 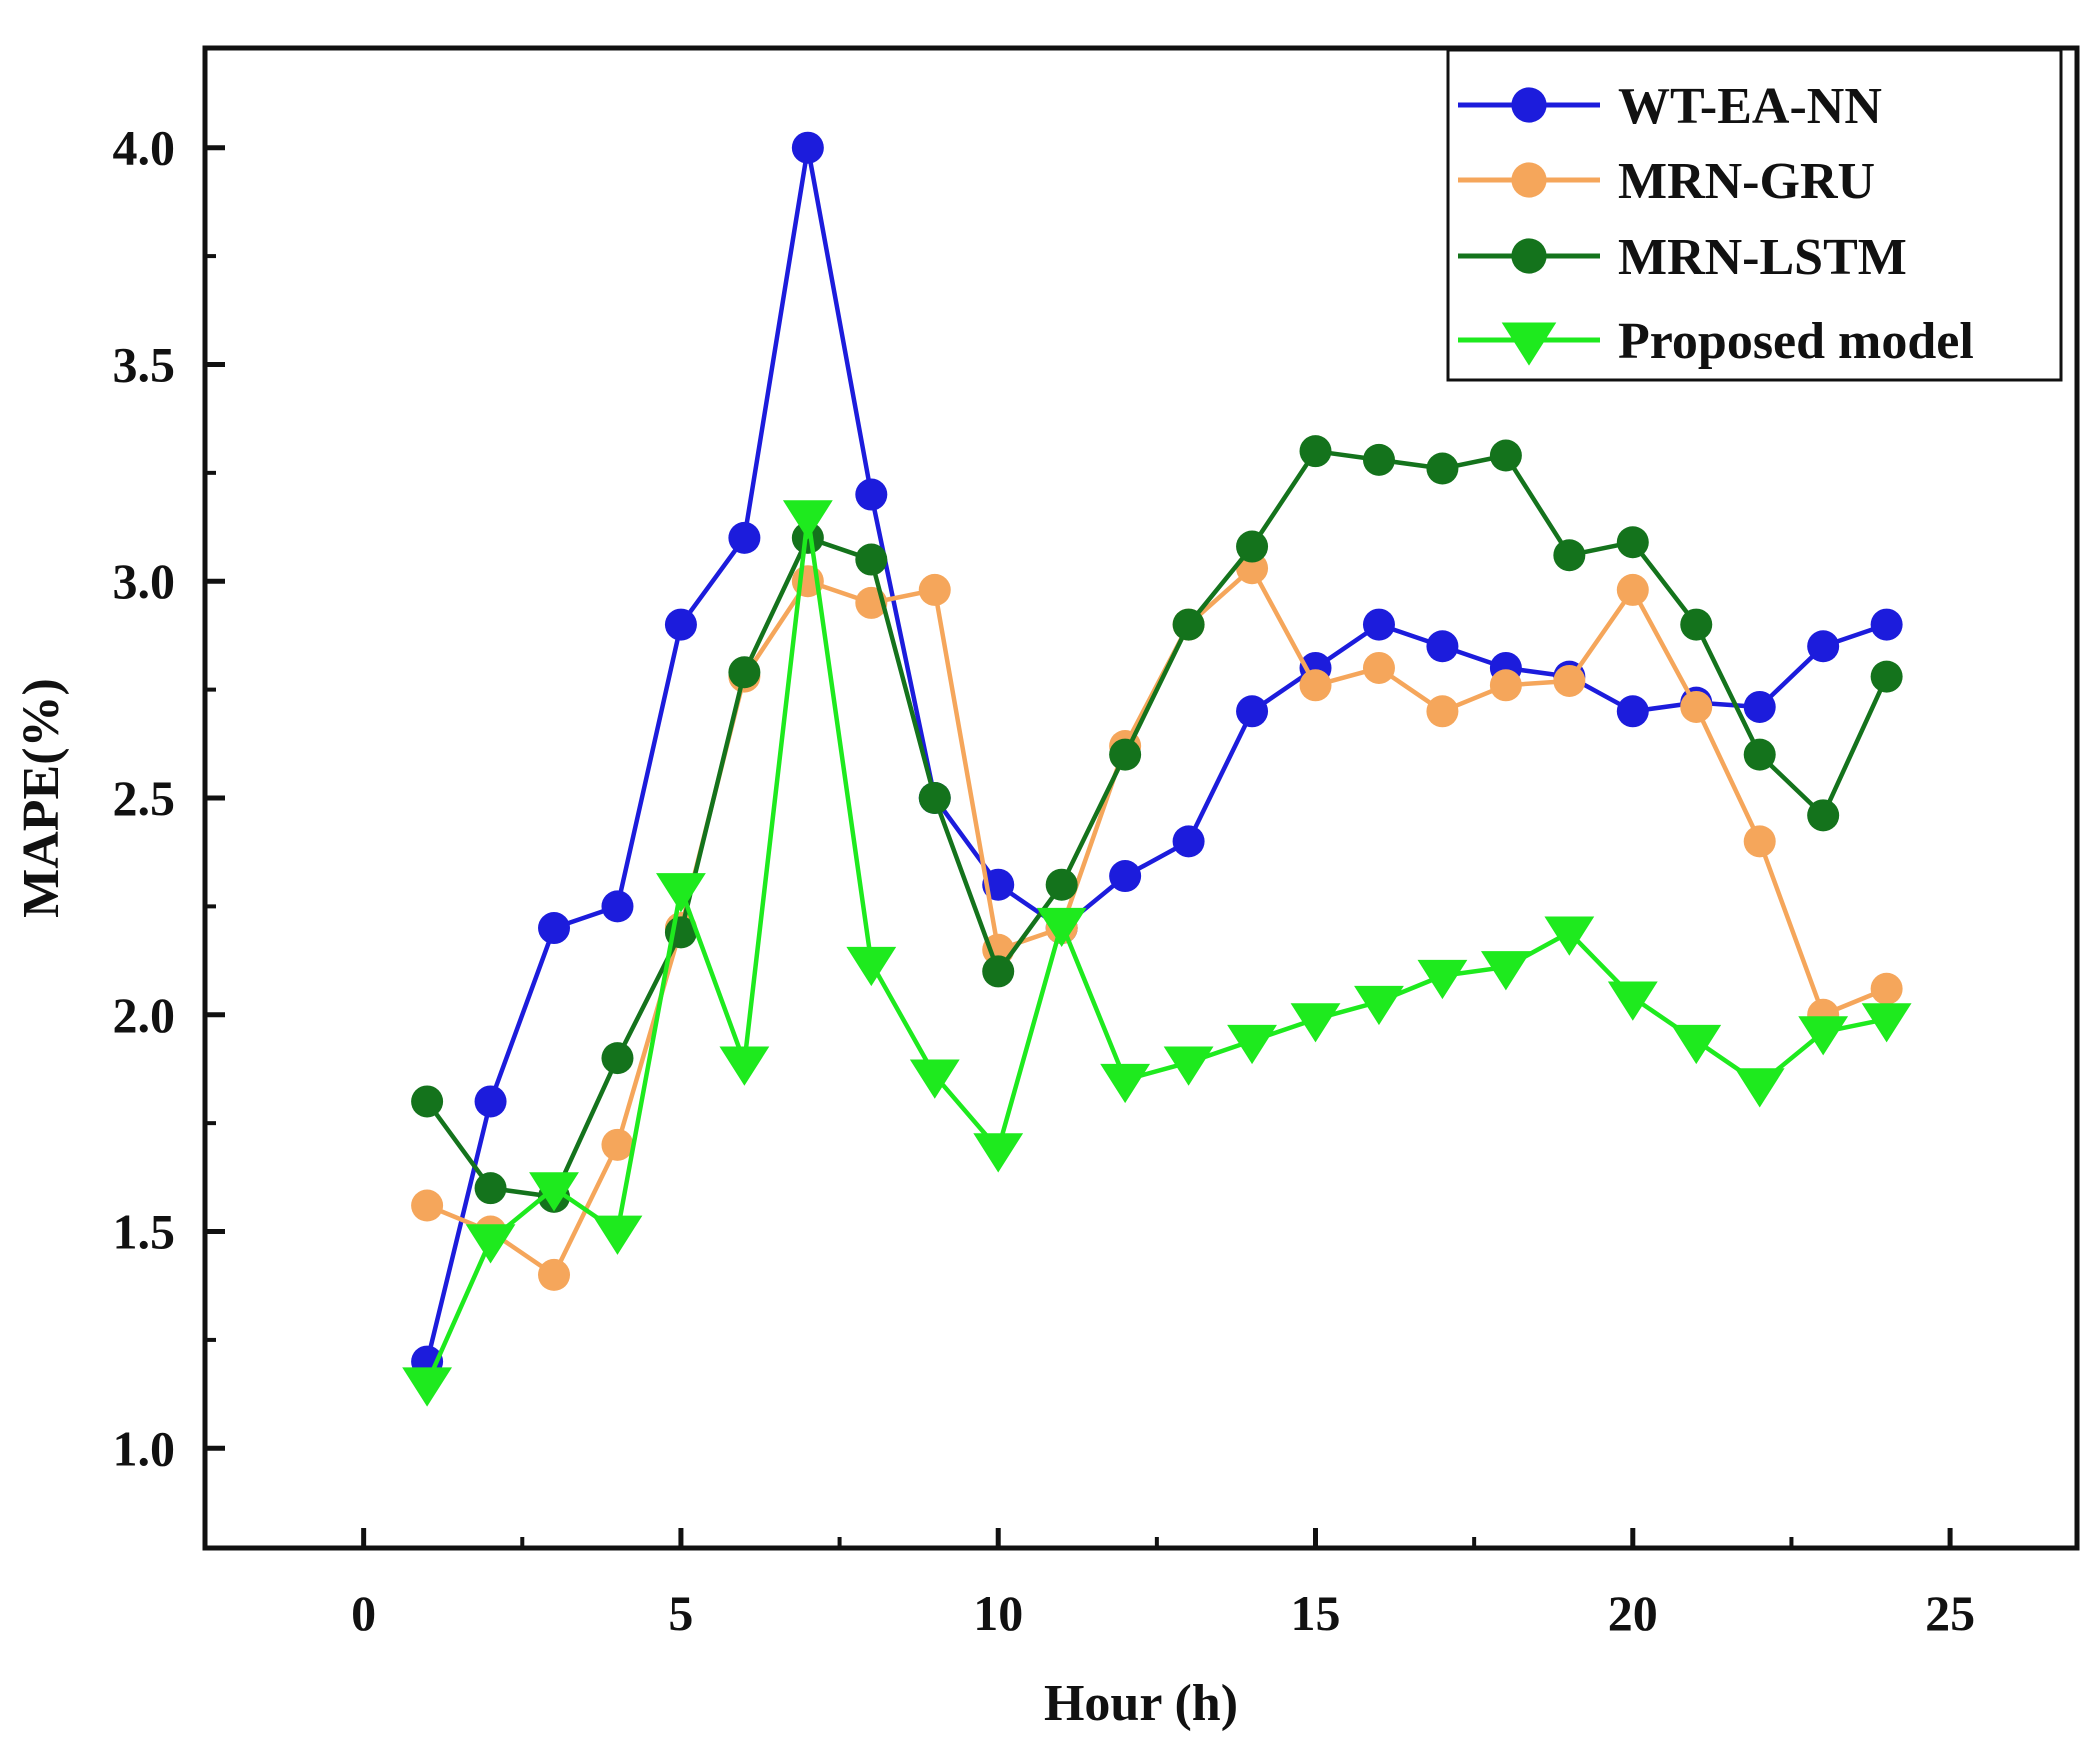 I want to click on y-tick-label: 2.0, so click(x=144, y=1015).